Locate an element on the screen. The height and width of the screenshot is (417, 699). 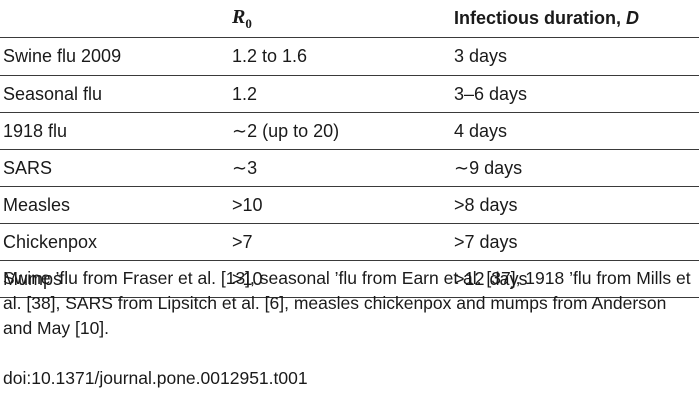
header-infectious-duration: Infectious duration, D is located at coordinates (575, 19).